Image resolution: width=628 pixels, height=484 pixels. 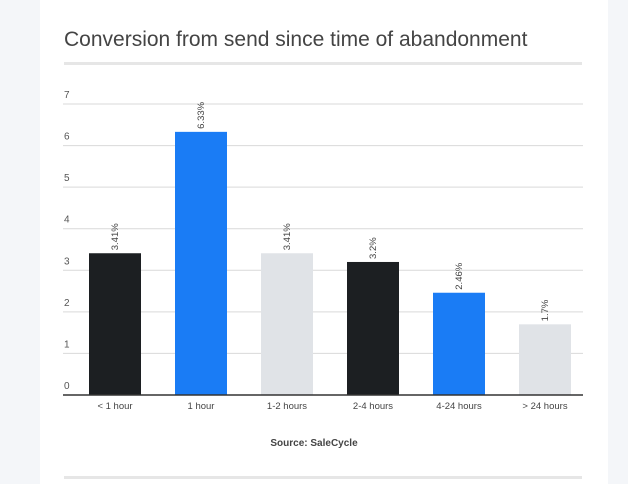 What do you see at coordinates (67, 220) in the screenshot?
I see `y-tick-label: 4` at bounding box center [67, 220].